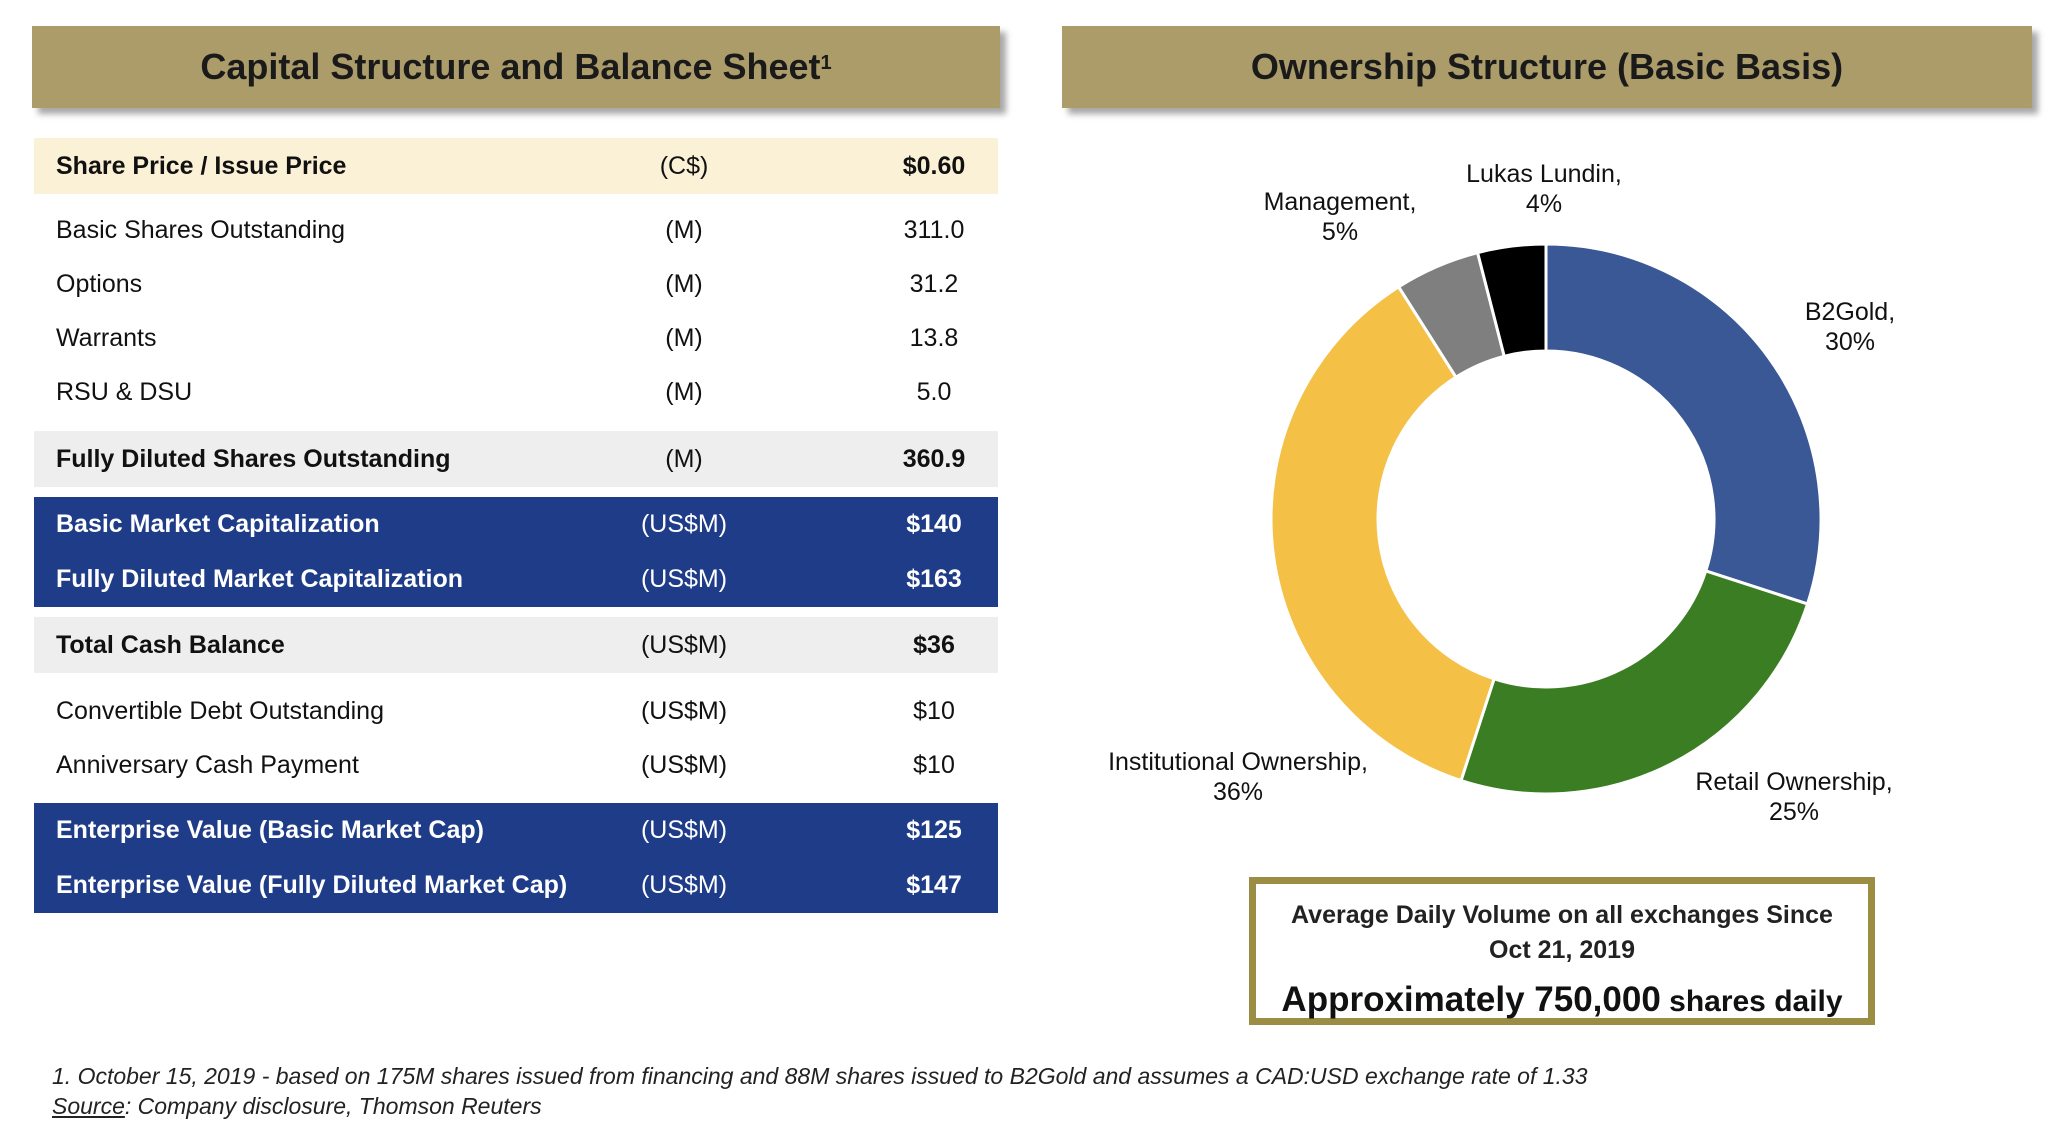 The image size is (2048, 1129). I want to click on slice-label-percent: 5%, so click(1340, 232).